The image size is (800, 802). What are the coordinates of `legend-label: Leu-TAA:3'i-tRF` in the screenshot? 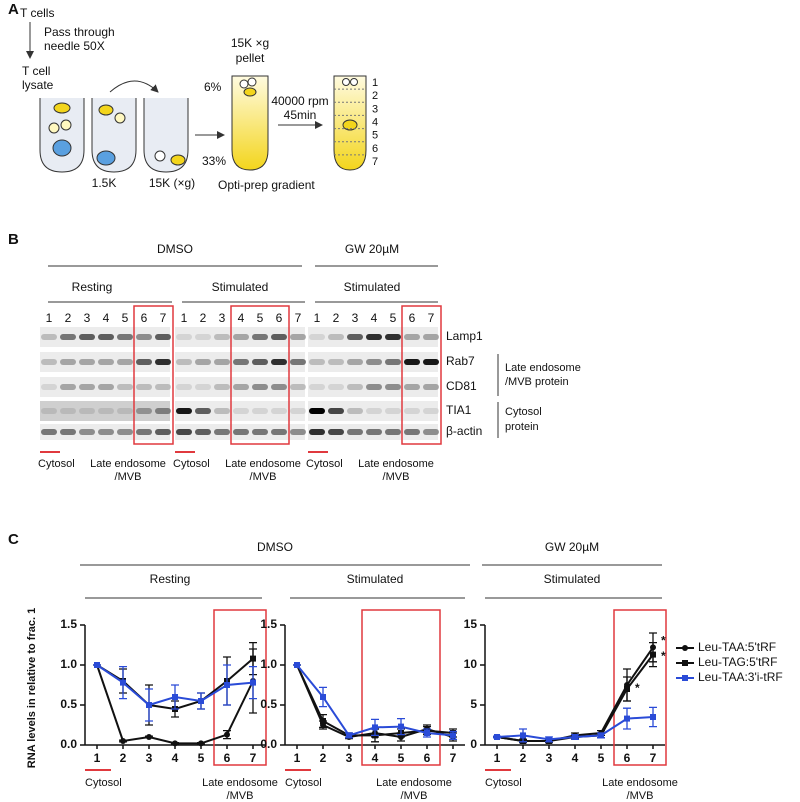 It's located at (740, 677).